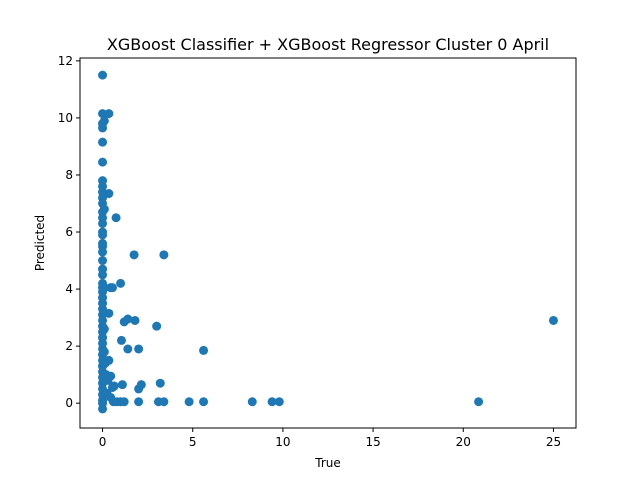 This screenshot has height=480, width=640. Describe the element at coordinates (40, 243) in the screenshot. I see `y-axis-label: Predicted` at that location.